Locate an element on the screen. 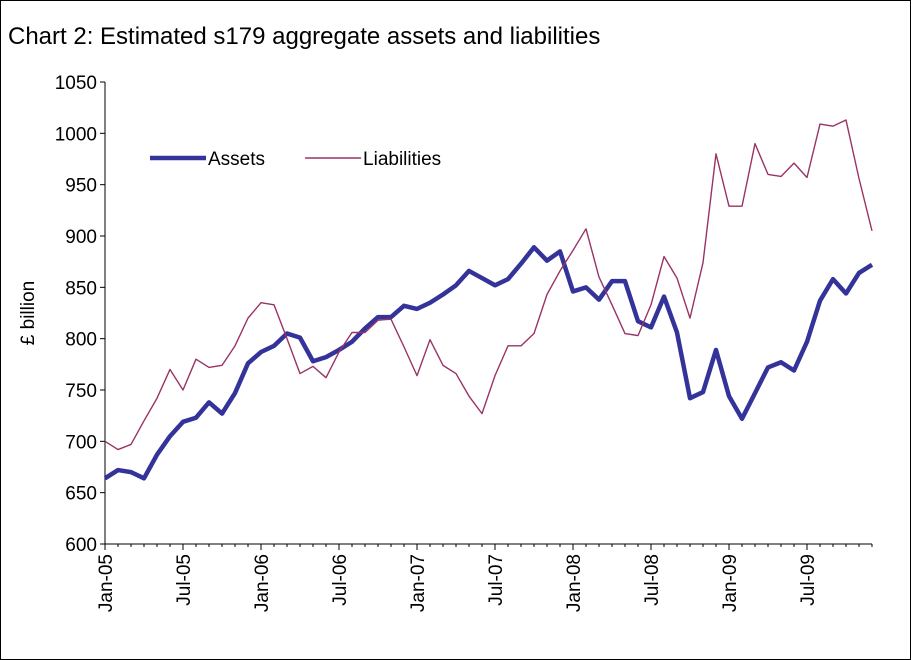 The image size is (911, 660). x-tick-label: Jul-09 is located at coordinates (808, 580).